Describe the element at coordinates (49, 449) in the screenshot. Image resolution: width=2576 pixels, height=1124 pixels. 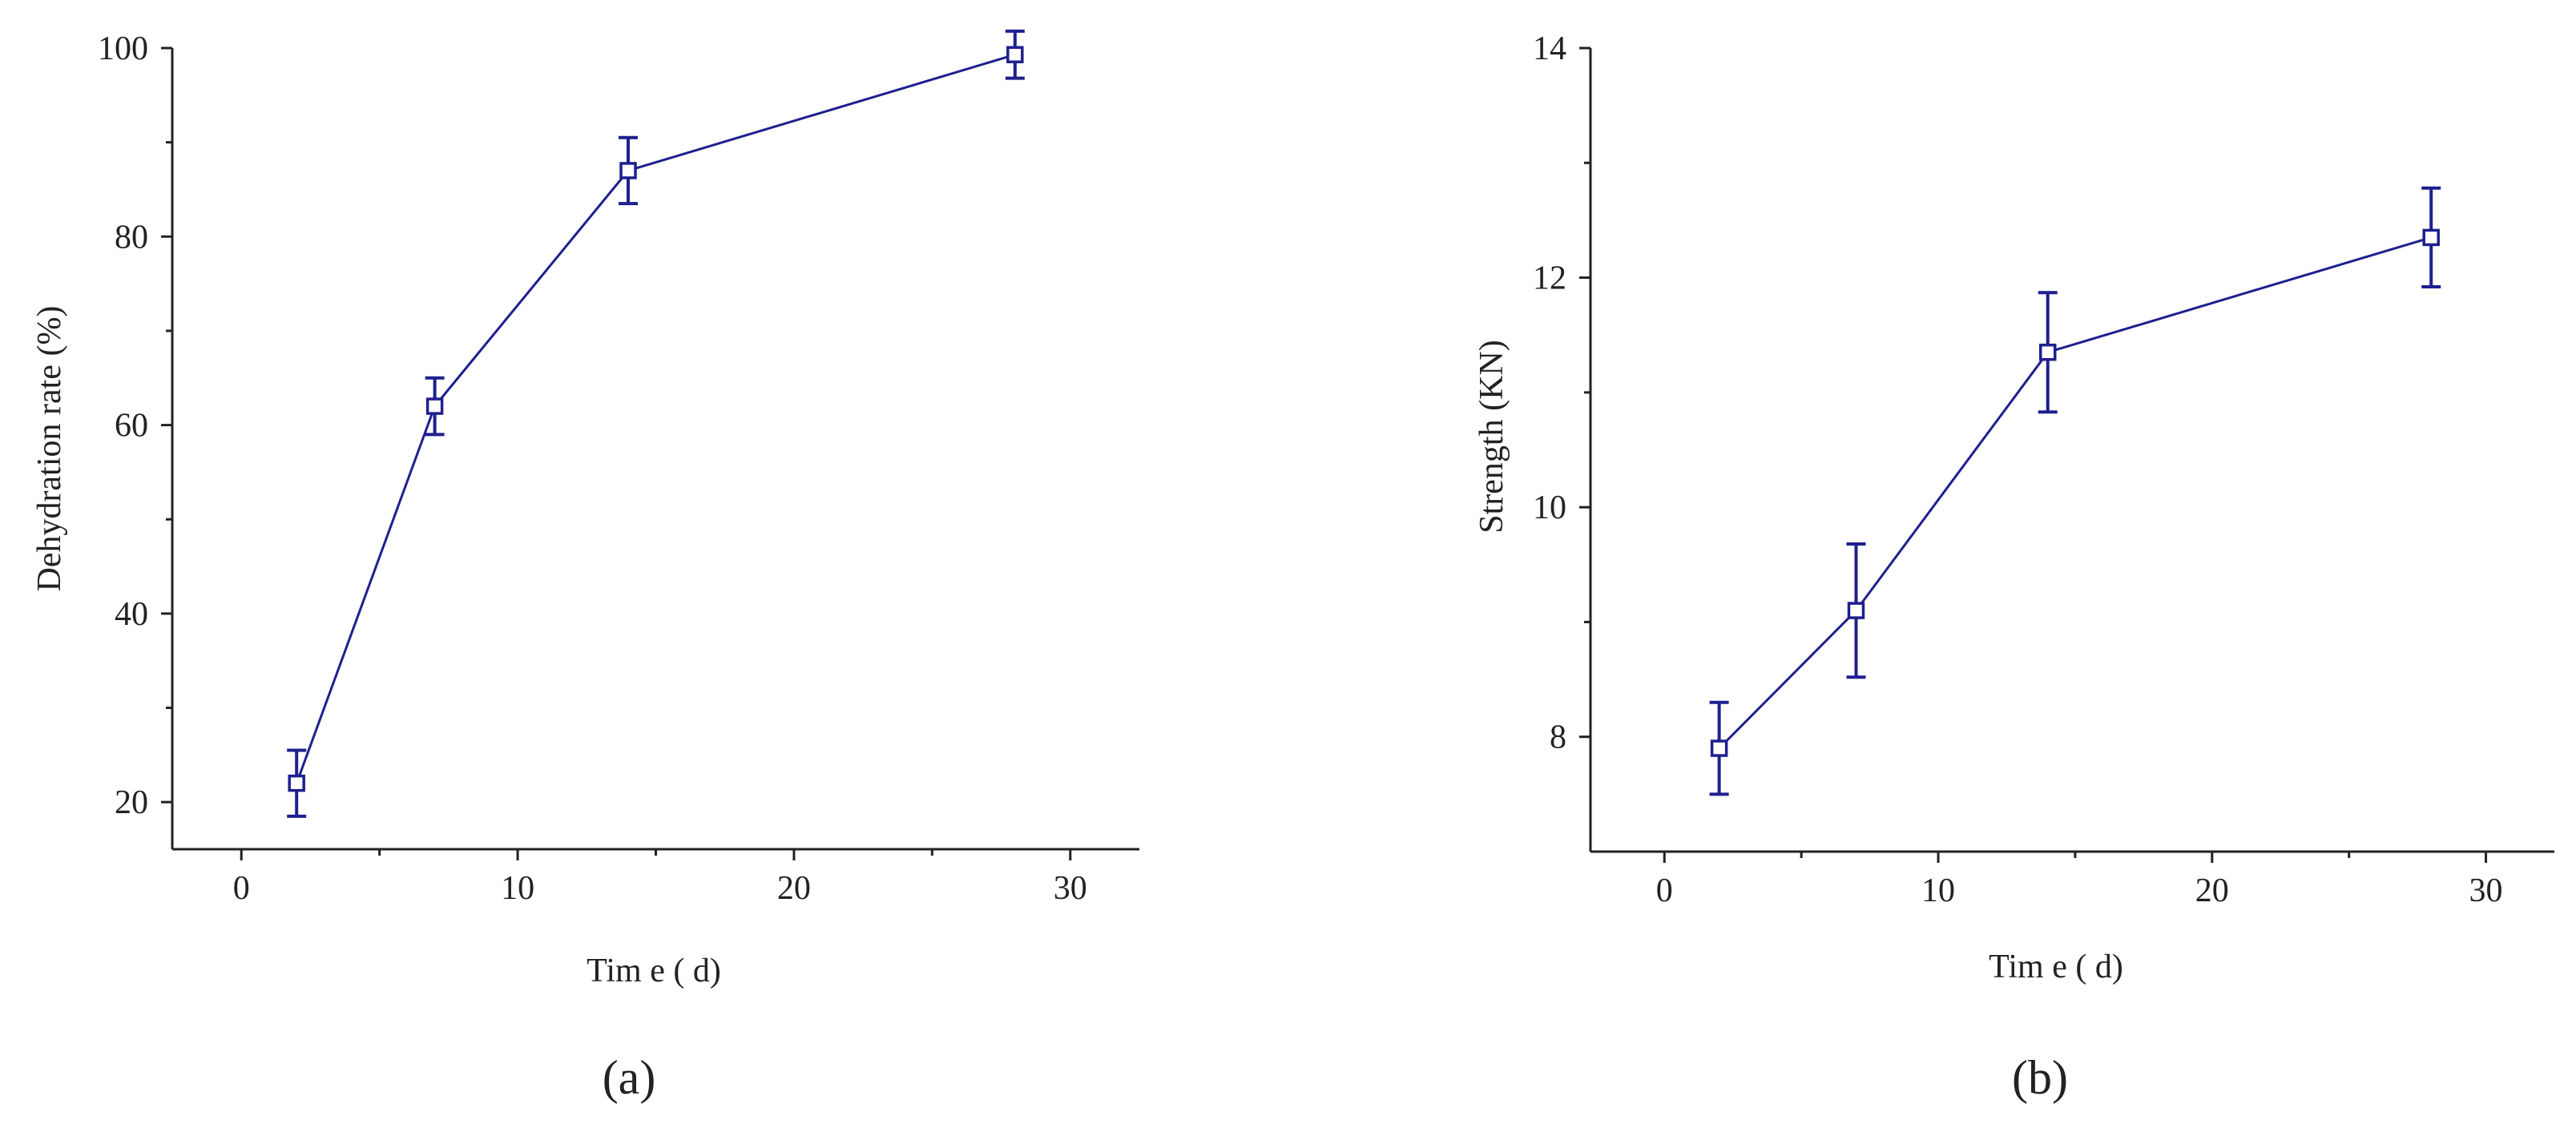
I see `y-axis-title: Dehydration rate (%)` at that location.